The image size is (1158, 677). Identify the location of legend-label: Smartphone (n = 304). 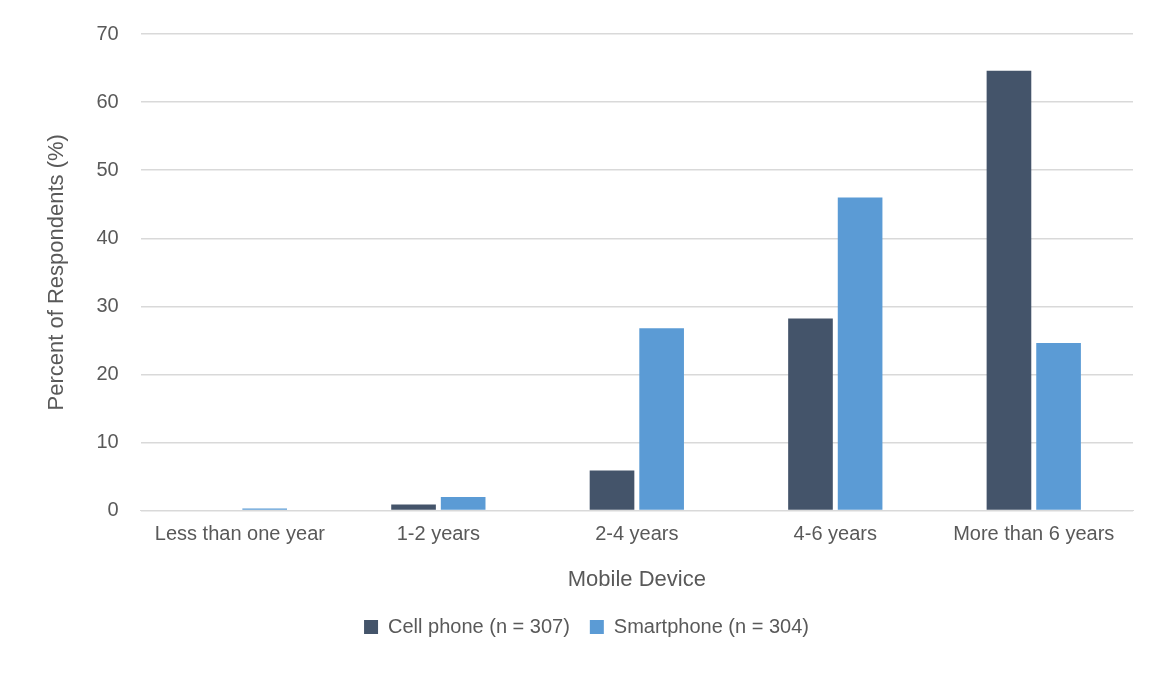
(711, 625).